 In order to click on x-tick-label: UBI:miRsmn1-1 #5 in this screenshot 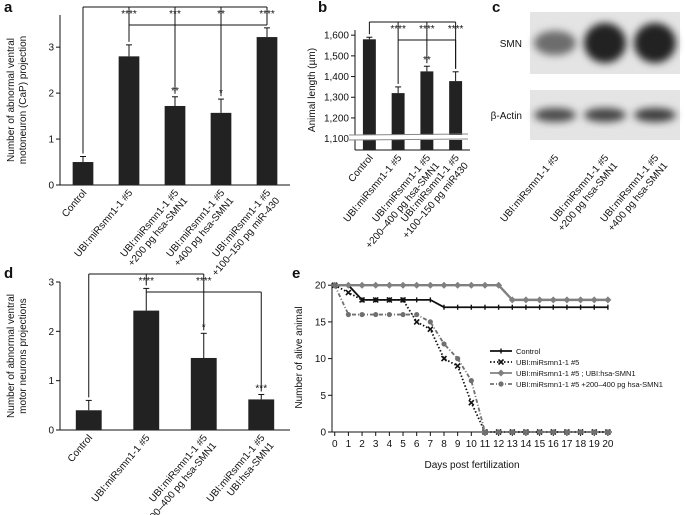, I will do `click(121, 469)`.